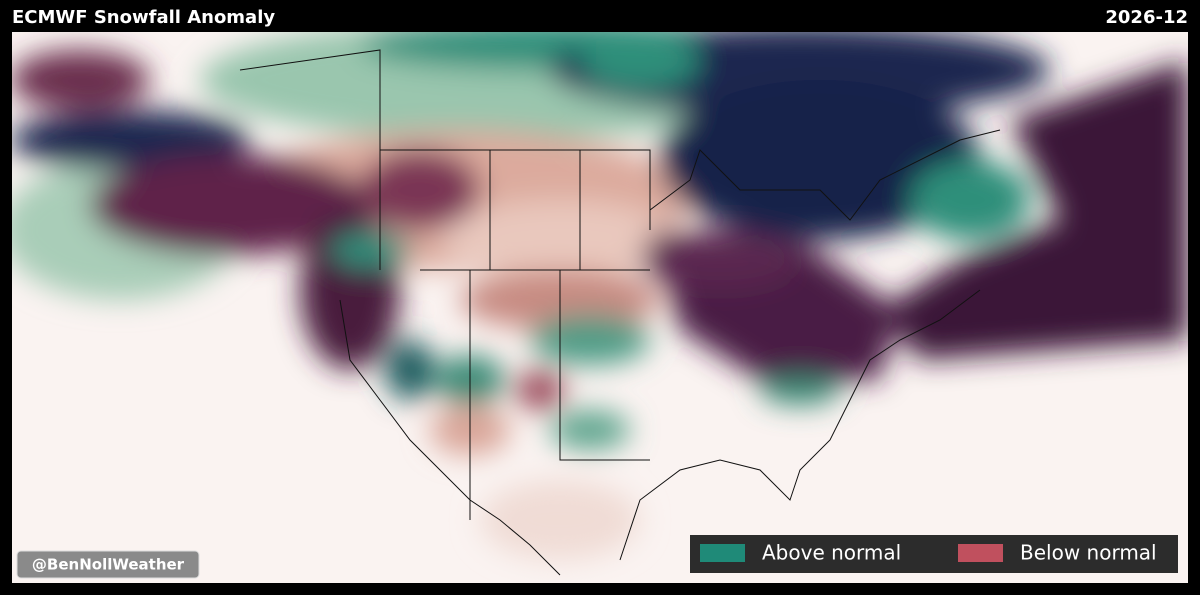 Image resolution: width=1200 pixels, height=595 pixels. Describe the element at coordinates (1088, 553) in the screenshot. I see `legend-label: Below normal` at that location.